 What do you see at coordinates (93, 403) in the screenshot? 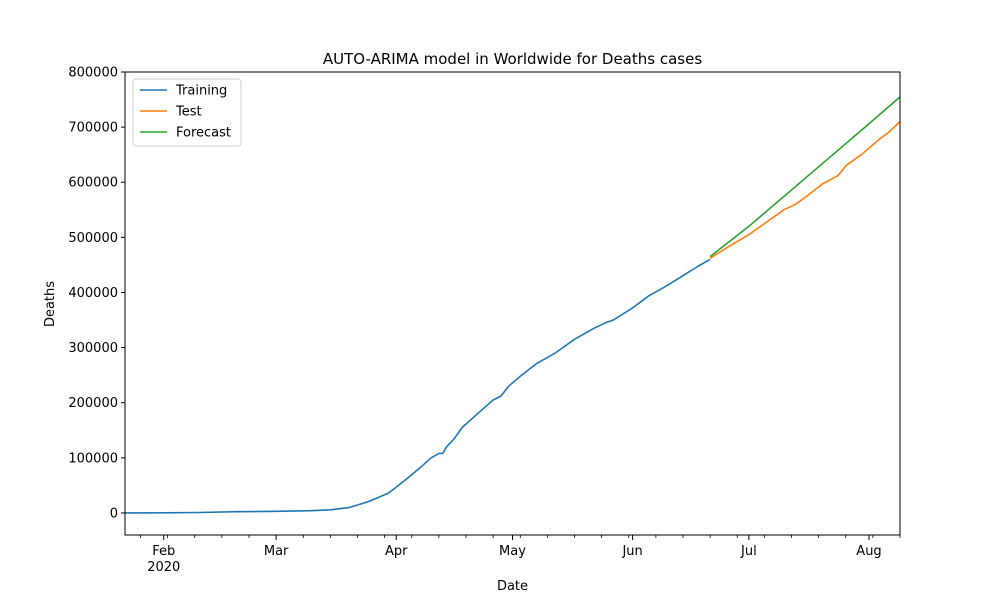
I see `y-tick-label: 200000` at bounding box center [93, 403].